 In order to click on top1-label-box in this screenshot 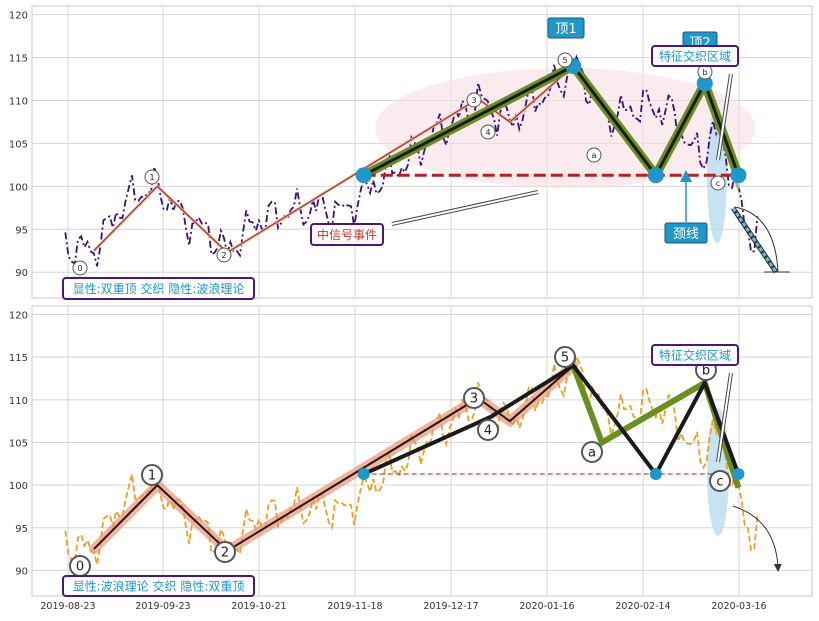, I will do `click(566, 28)`.